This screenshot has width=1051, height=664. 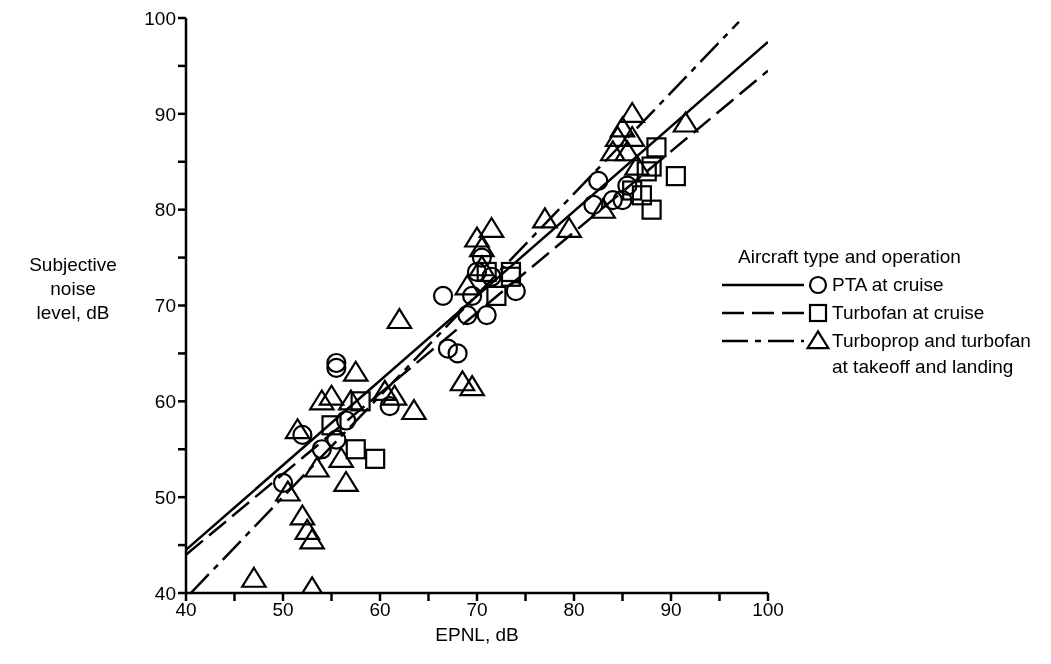 I want to click on y-tick-label: 40, so click(x=165, y=593).